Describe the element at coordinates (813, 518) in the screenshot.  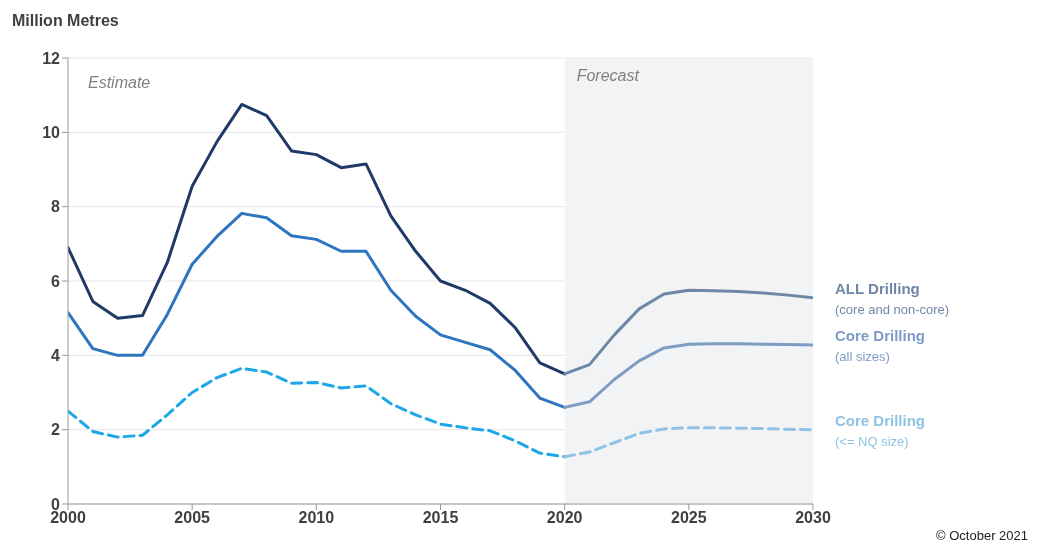
I see `x-tick-label: 2030` at that location.